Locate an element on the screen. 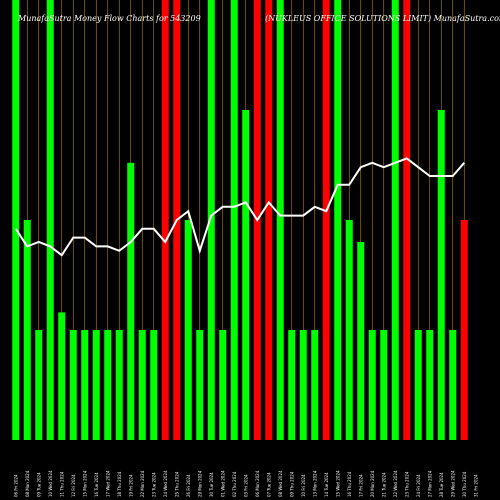 Image resolution: width=500 pixels, height=500 pixels. x-tick-label: 24 Fri 2024 is located at coordinates (418, 485).